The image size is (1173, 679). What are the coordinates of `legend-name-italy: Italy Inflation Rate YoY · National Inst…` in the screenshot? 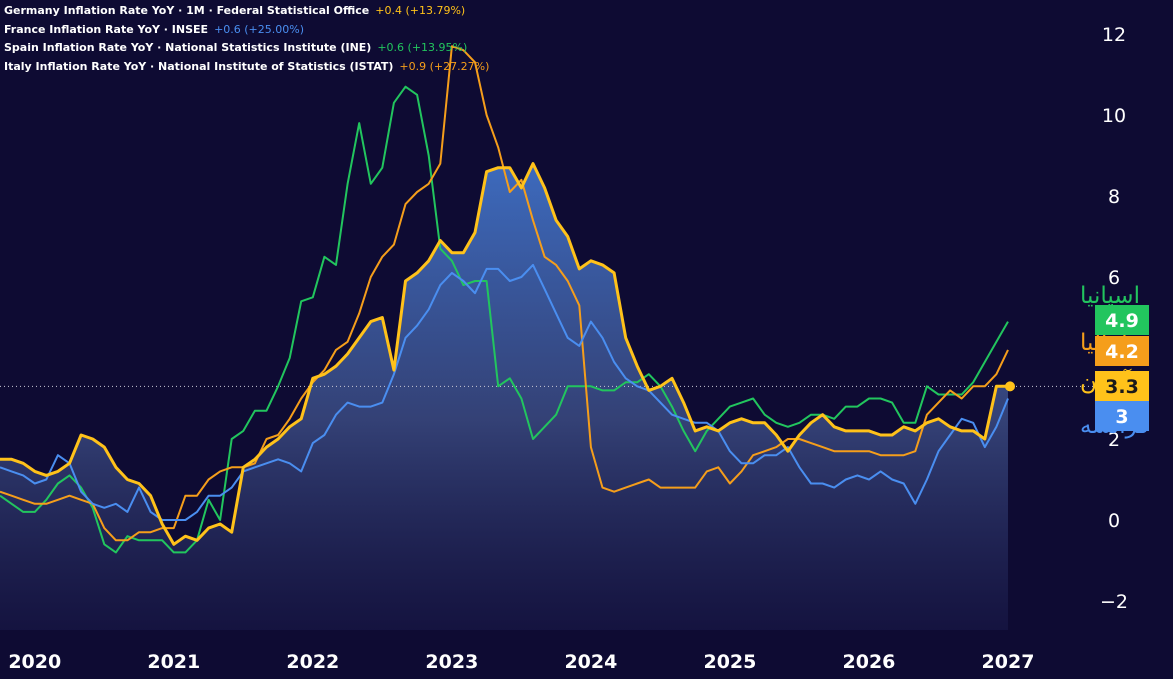 It's located at (199, 66).